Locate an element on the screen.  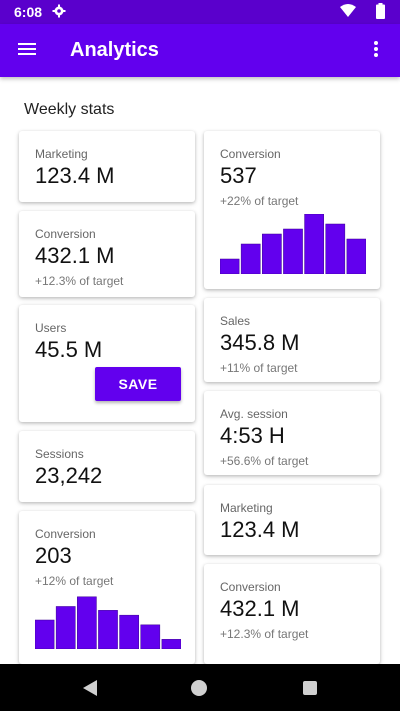
card-value: 23,242 is located at coordinates (69, 475).